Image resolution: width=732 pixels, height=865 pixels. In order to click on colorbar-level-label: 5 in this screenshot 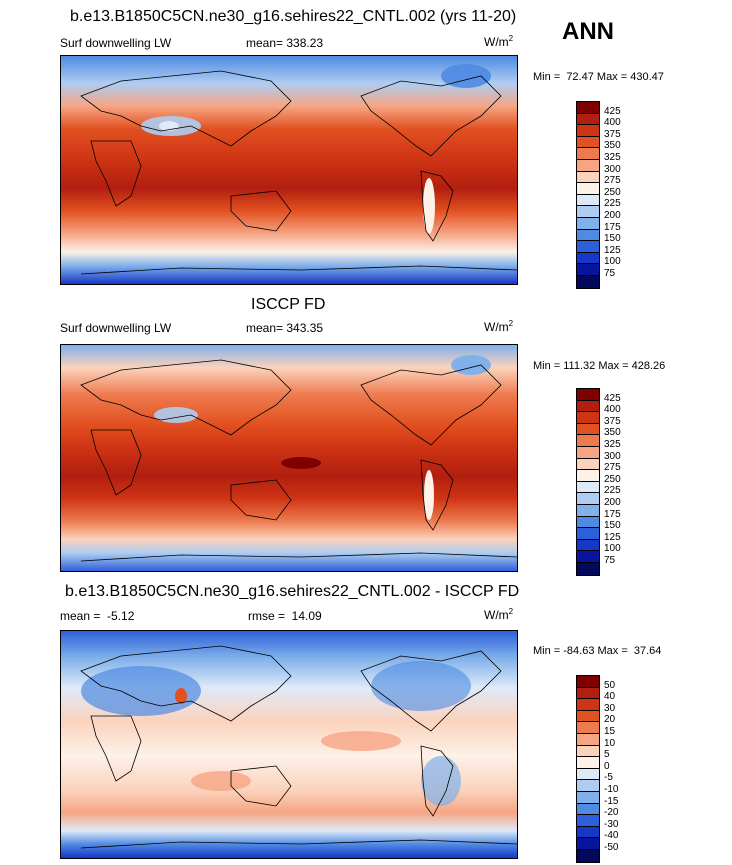, I will do `click(607, 755)`.